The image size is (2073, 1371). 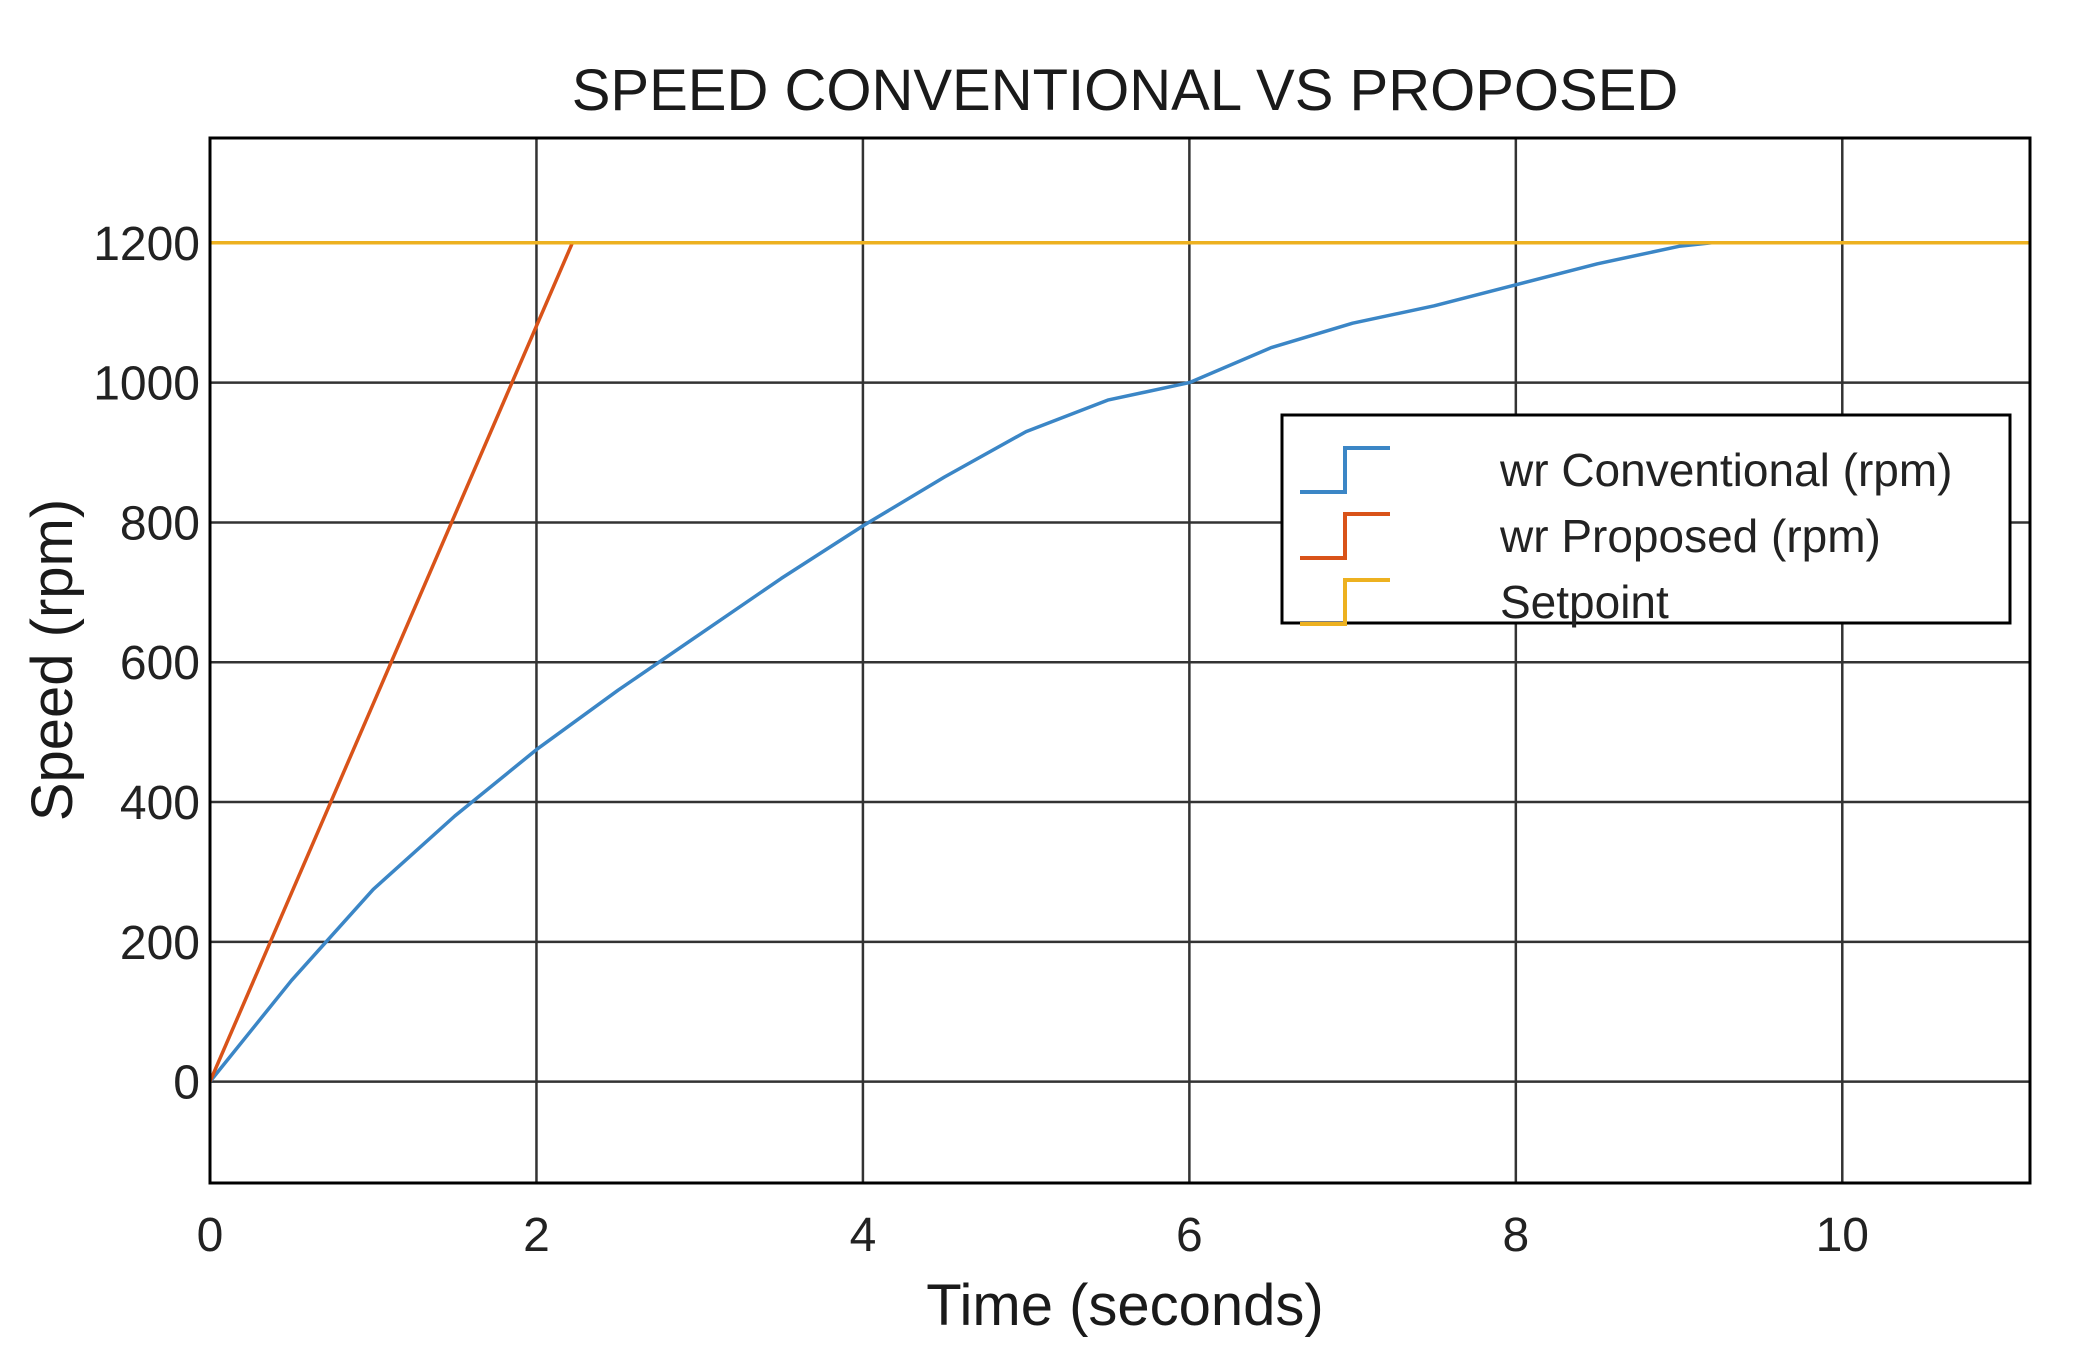 What do you see at coordinates (1515, 1235) in the screenshot?
I see `x-tick-label: 8` at bounding box center [1515, 1235].